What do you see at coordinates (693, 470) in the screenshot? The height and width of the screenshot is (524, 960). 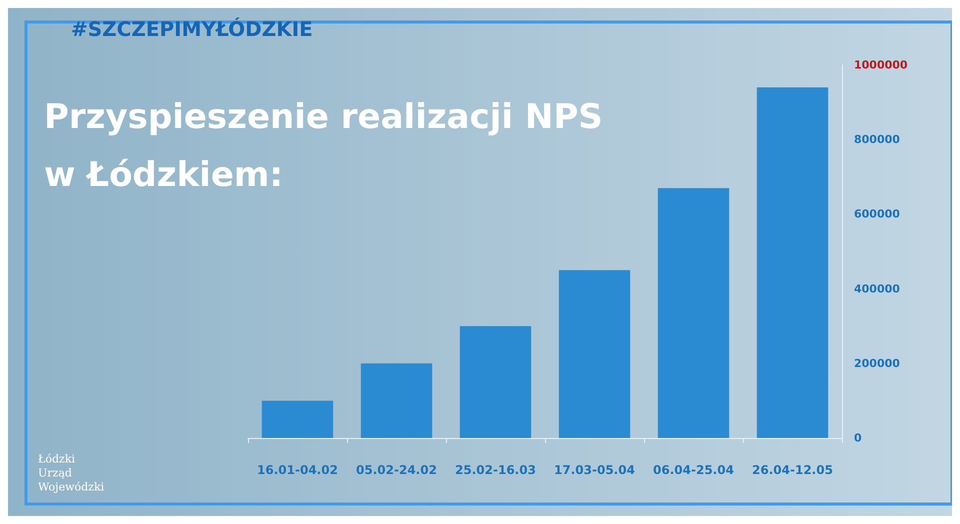 I see `x-tick-label: 06.04-25.04` at bounding box center [693, 470].